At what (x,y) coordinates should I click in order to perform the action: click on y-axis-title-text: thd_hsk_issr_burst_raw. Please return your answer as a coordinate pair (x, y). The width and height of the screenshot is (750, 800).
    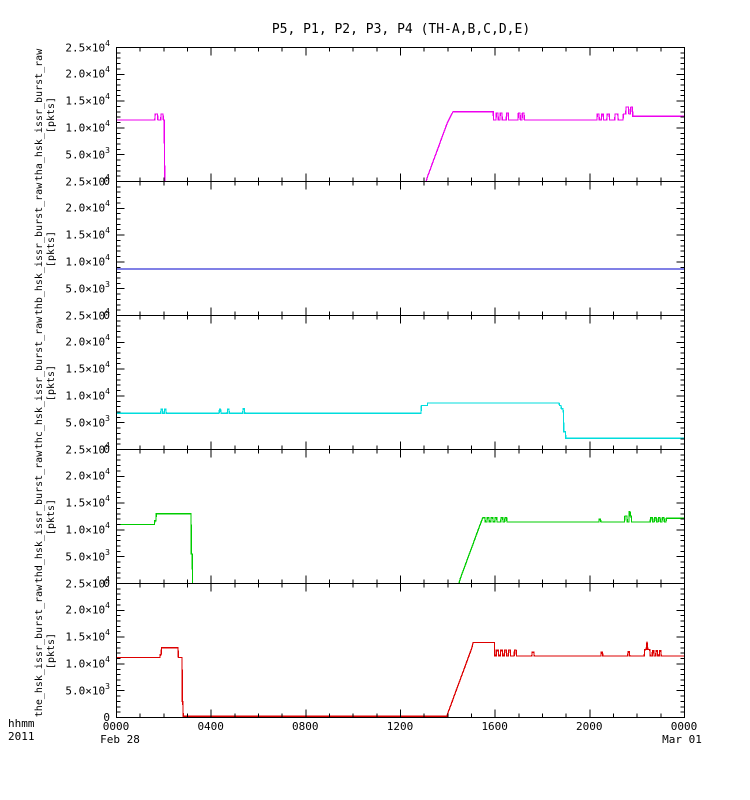
    Looking at the image, I should click on (39, 516).